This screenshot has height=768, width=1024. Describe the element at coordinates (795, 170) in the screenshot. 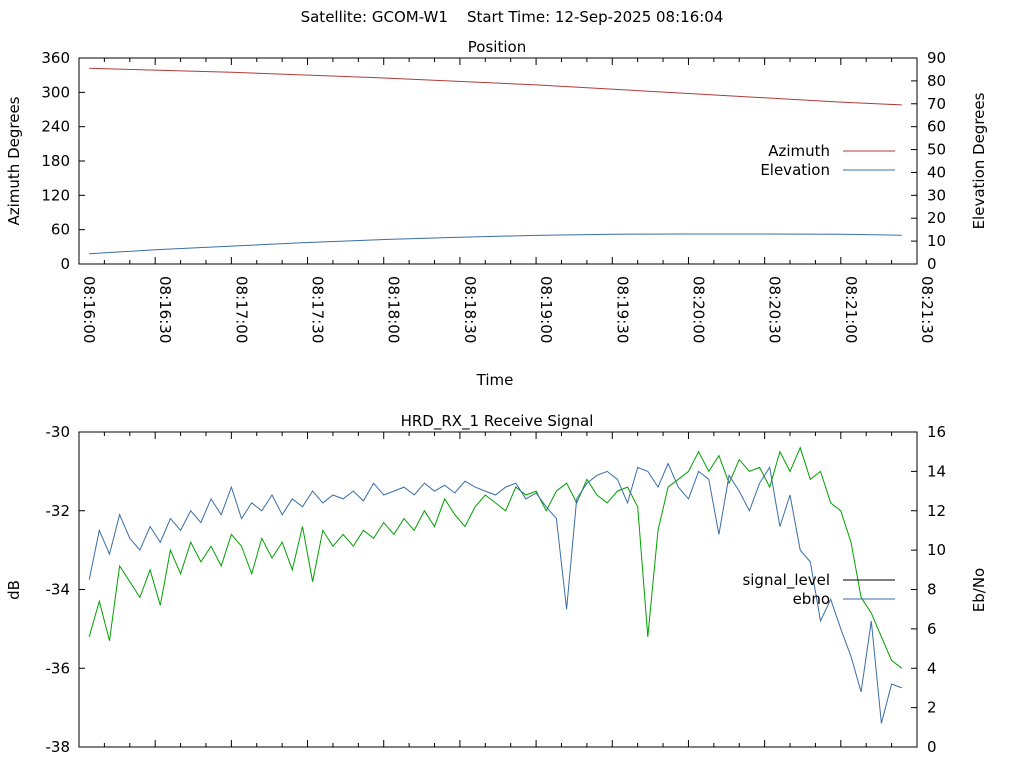

I see `legend-label-elevation: Elevation` at that location.